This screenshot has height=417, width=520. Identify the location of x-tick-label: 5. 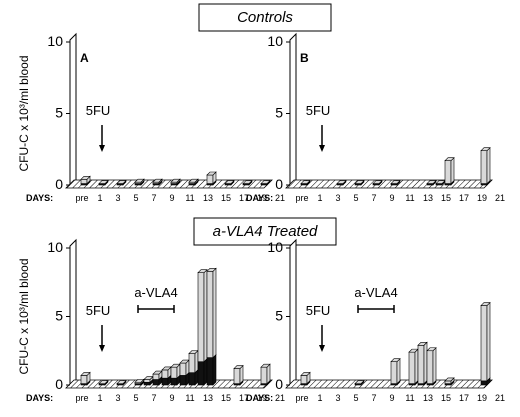
(355, 398).